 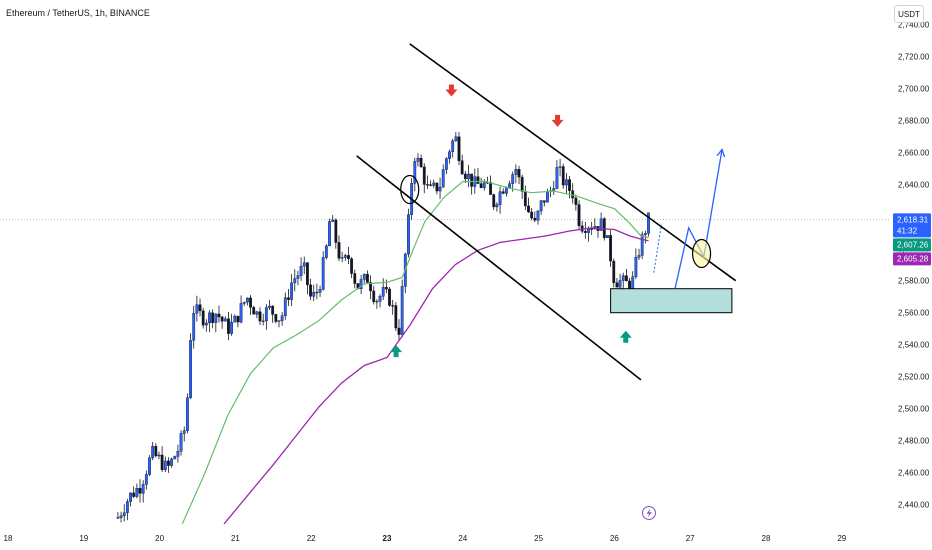 I want to click on arrow-down-icon, so click(x=451, y=90).